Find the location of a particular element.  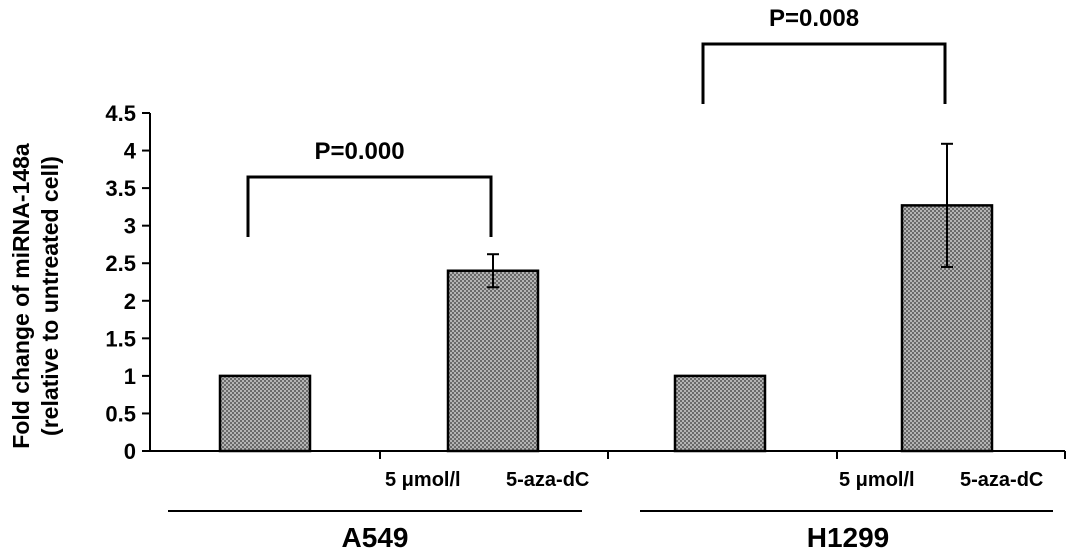

bar-A549-untreated is located at coordinates (265, 413).